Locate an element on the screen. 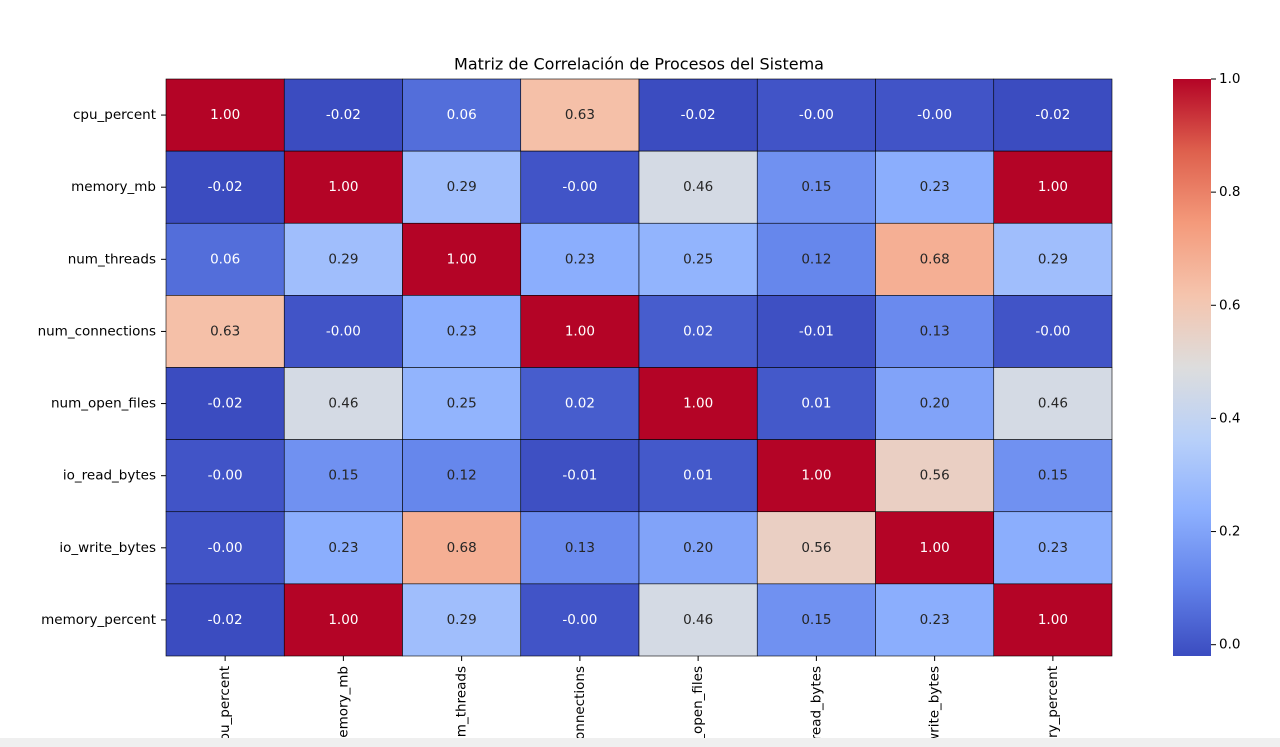 This screenshot has height=747, width=1280. x-tick-label: num_threads is located at coordinates (462, 706).